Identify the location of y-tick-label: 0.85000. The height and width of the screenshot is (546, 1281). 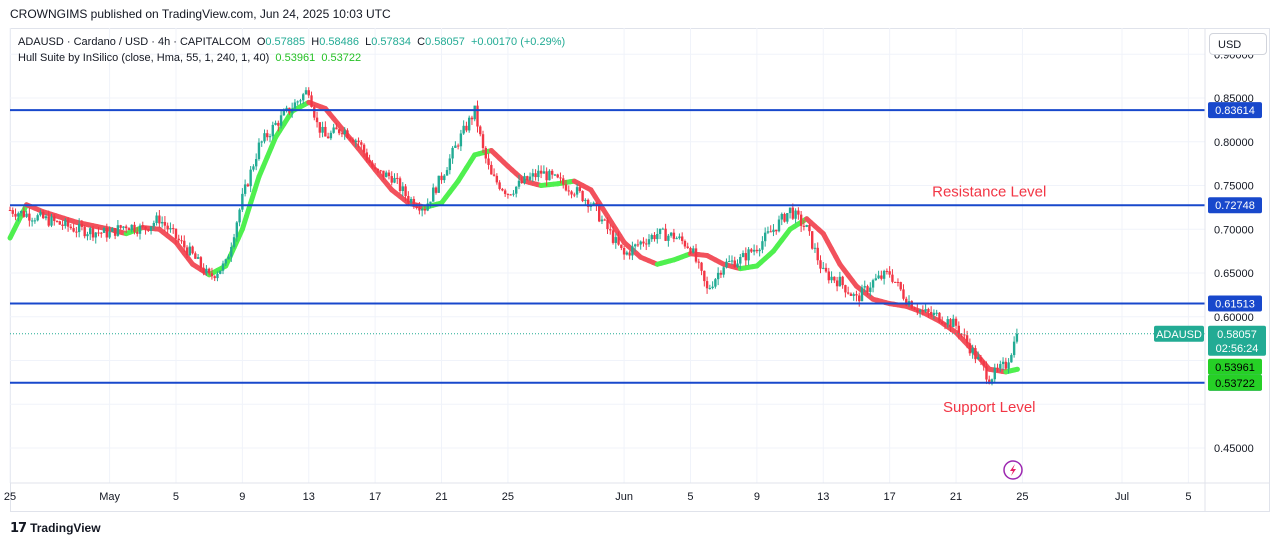
(1234, 99).